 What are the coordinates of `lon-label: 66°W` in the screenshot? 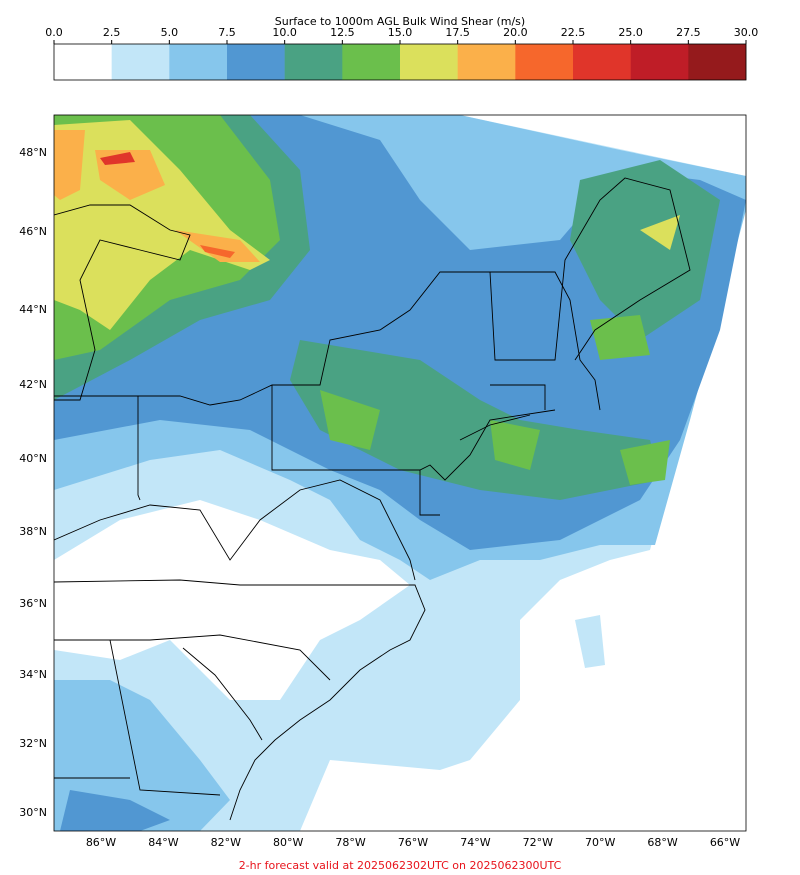 It's located at (725, 842).